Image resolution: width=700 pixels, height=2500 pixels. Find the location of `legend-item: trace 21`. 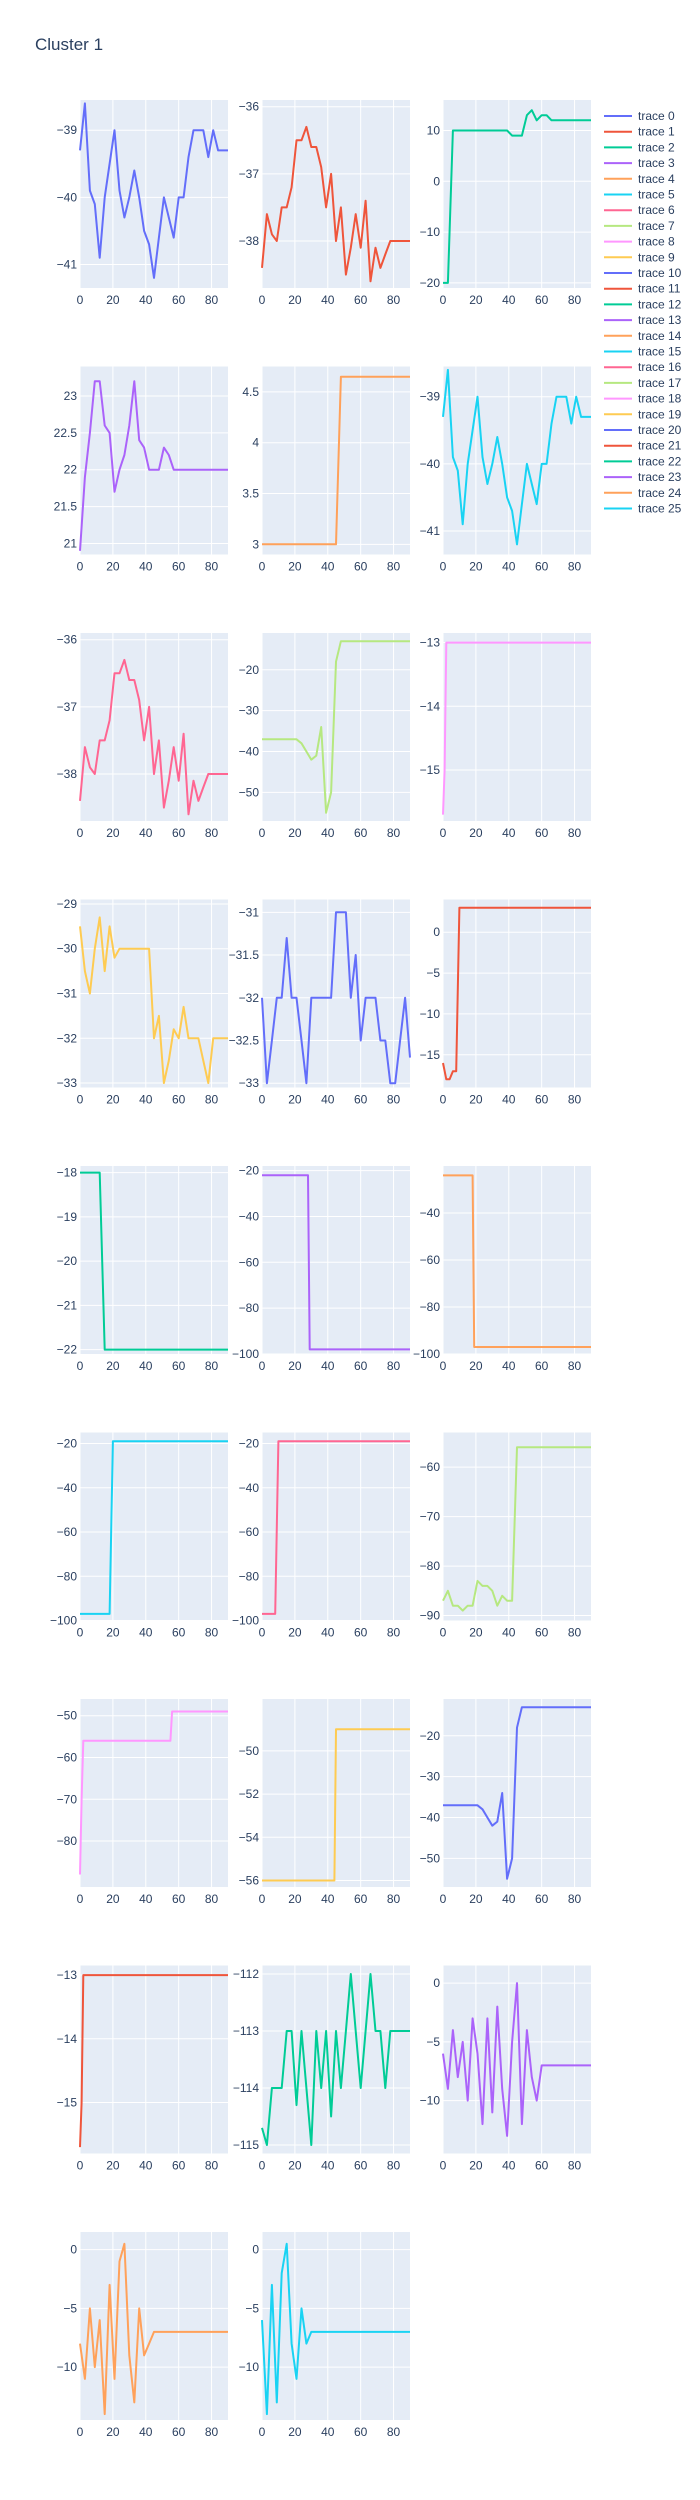

legend-item: trace 21 is located at coordinates (643, 446).